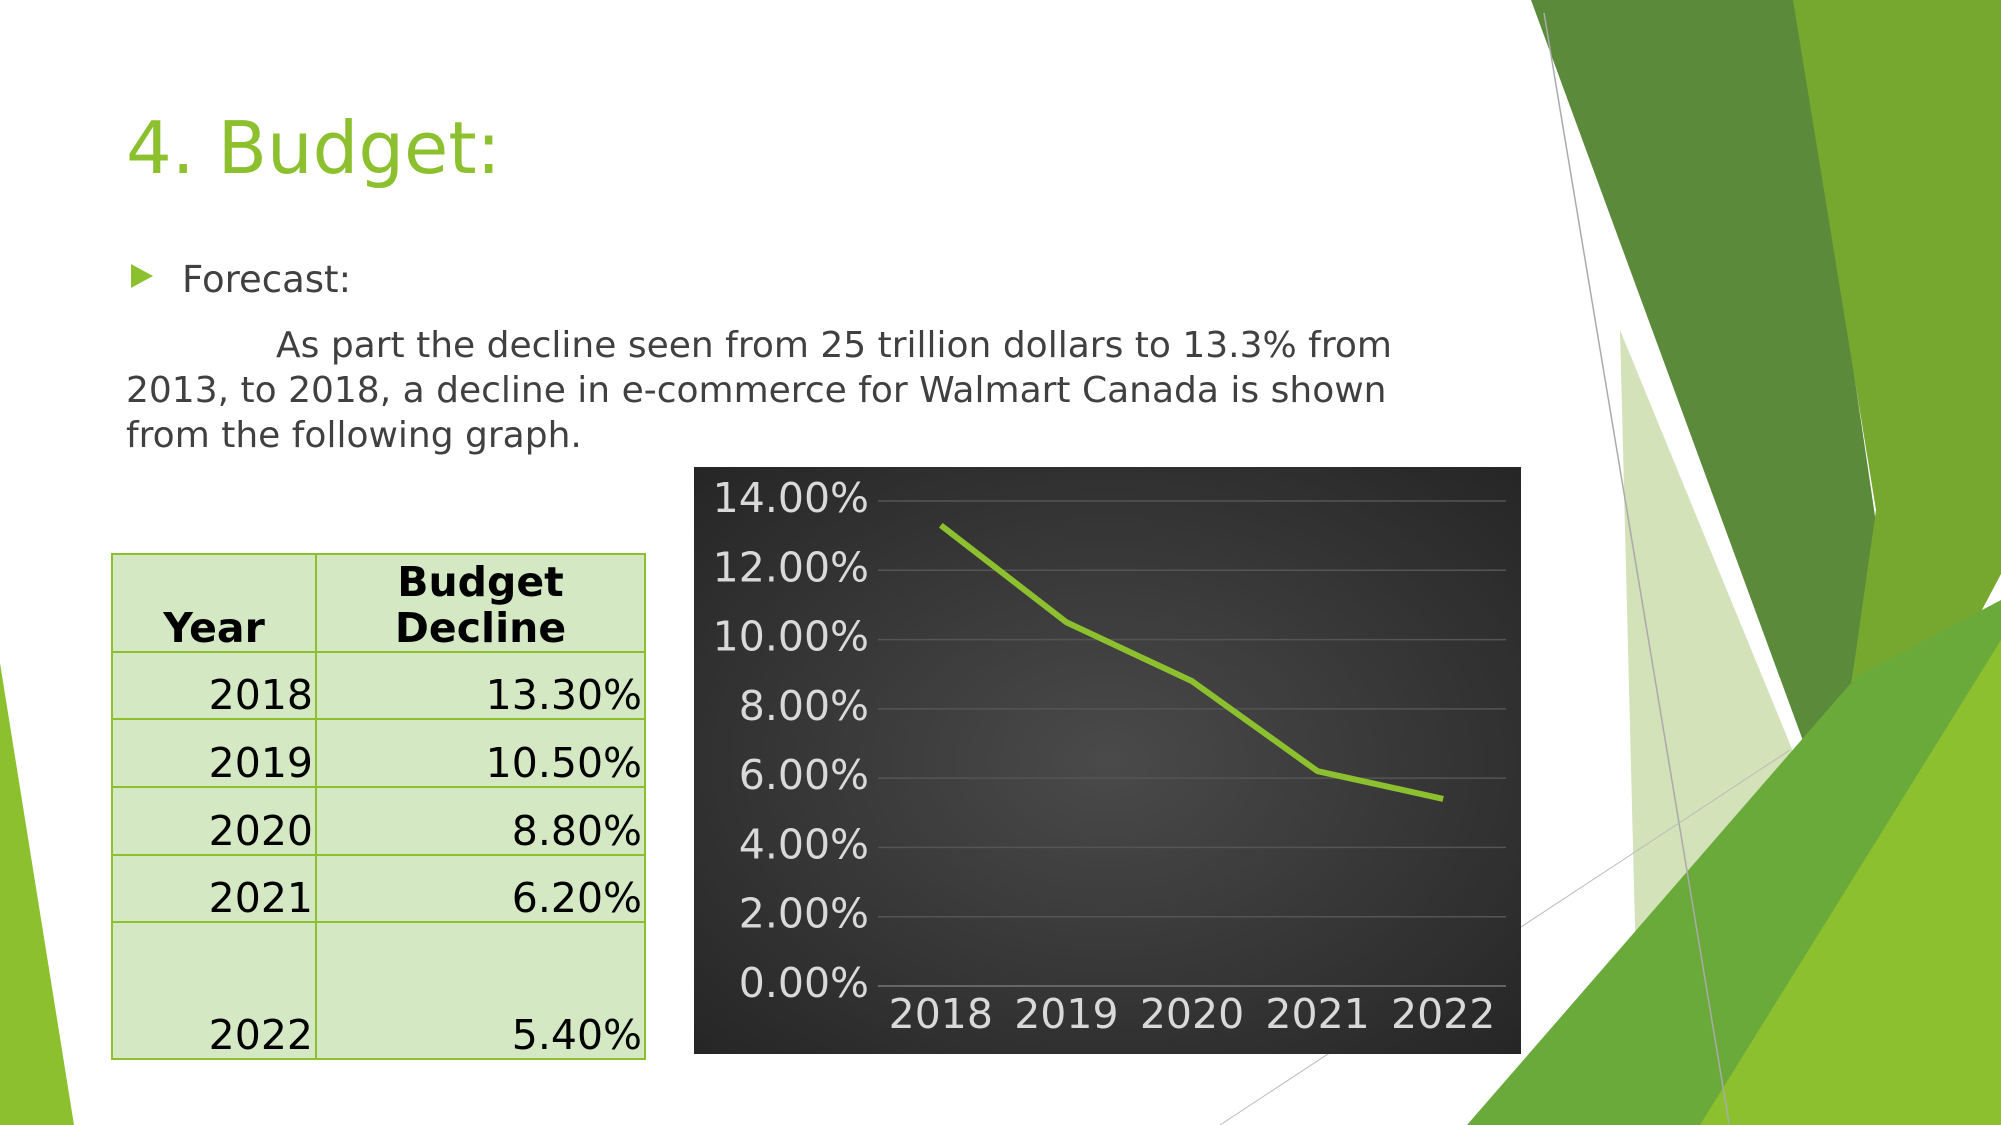 Image resolution: width=2001 pixels, height=1125 pixels. What do you see at coordinates (791, 498) in the screenshot?
I see `y-tick-label: 14.00%` at bounding box center [791, 498].